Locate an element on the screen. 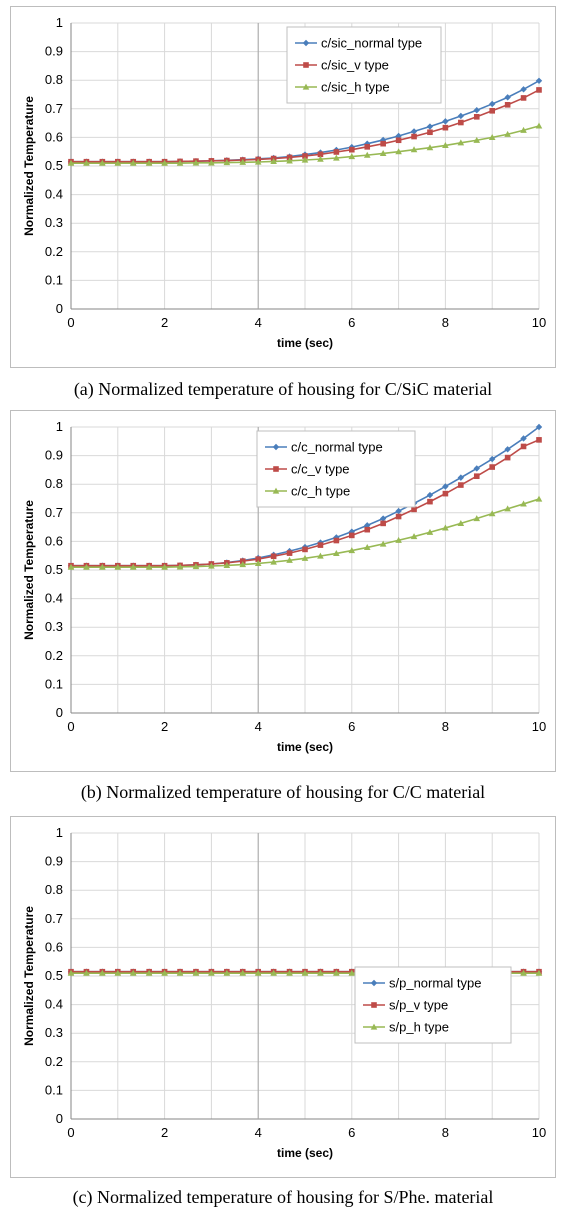 The image size is (566, 1218). legend-label: s/p_normal type is located at coordinates (435, 983).